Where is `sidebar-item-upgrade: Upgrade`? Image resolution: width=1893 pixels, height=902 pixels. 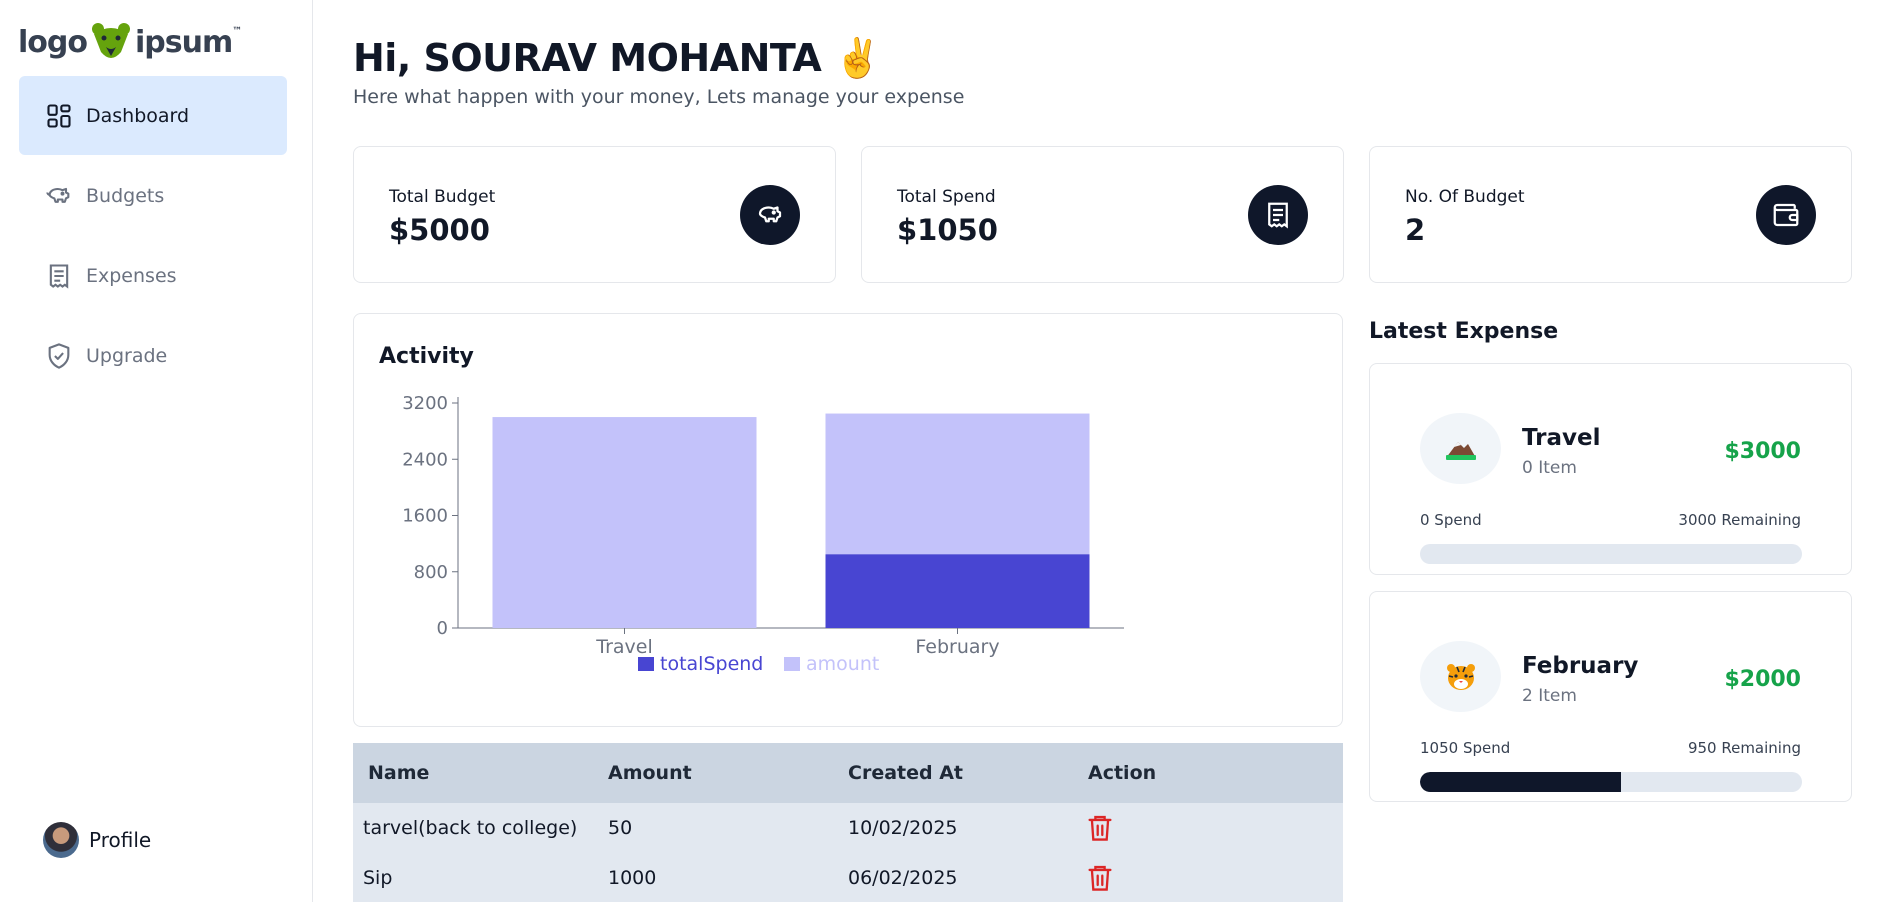 sidebar-item-upgrade: Upgrade is located at coordinates (153, 355).